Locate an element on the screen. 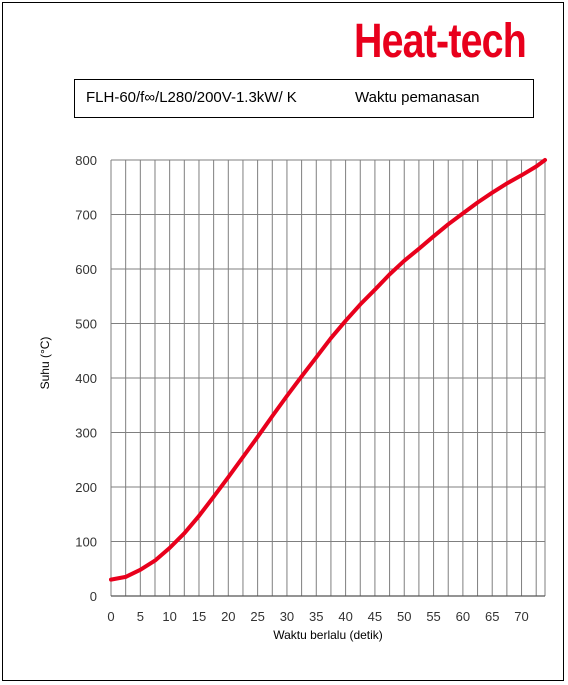  x-tick-label: 65 is located at coordinates (492, 616).